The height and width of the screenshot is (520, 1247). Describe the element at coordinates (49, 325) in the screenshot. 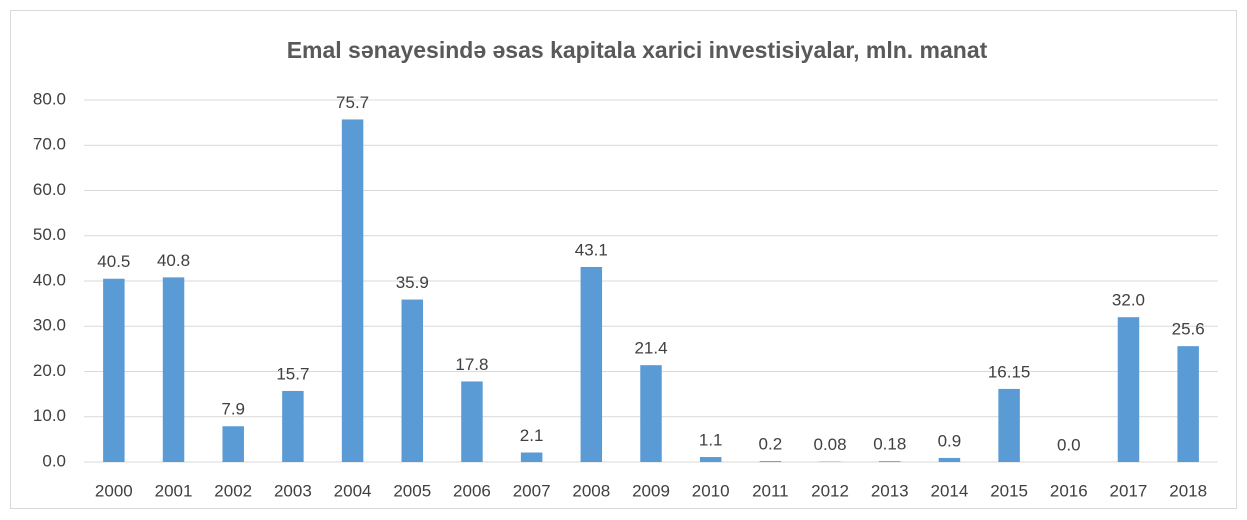

I see `y-tick-label: 30.0` at that location.